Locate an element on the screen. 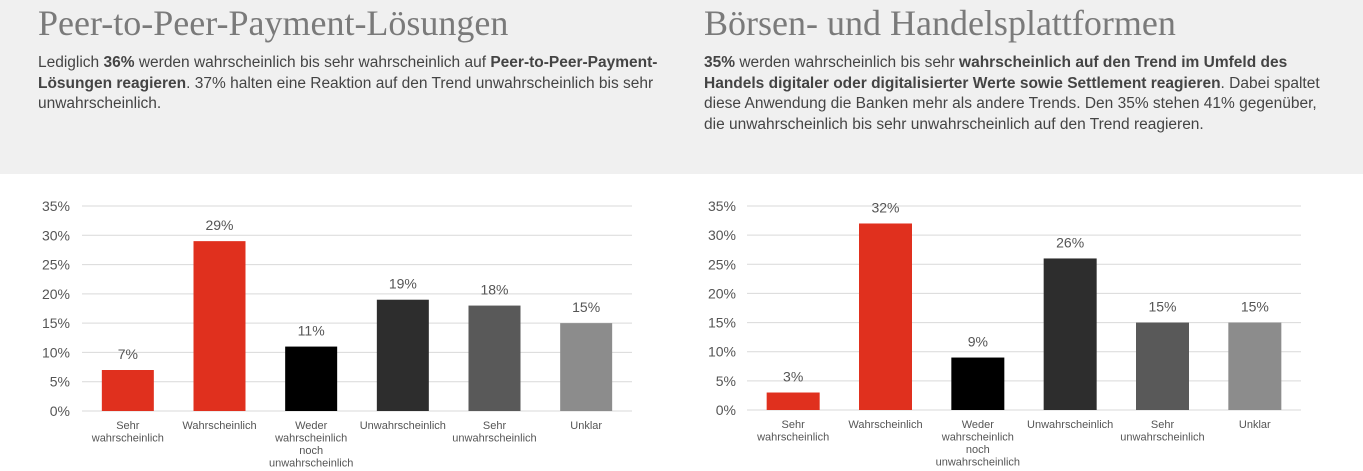 This screenshot has height=471, width=1363. description-run: werden wahrscheinlich bis sehr is located at coordinates (847, 62).